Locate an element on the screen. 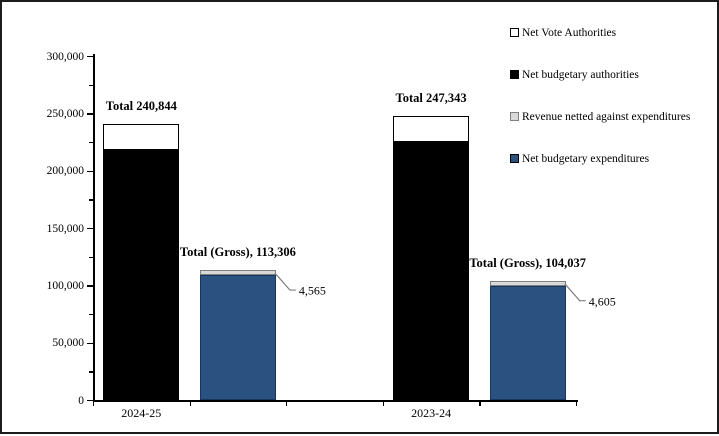  legend-item-net-budgetary-expenditures: Net budgetary expenditures is located at coordinates (579, 158).